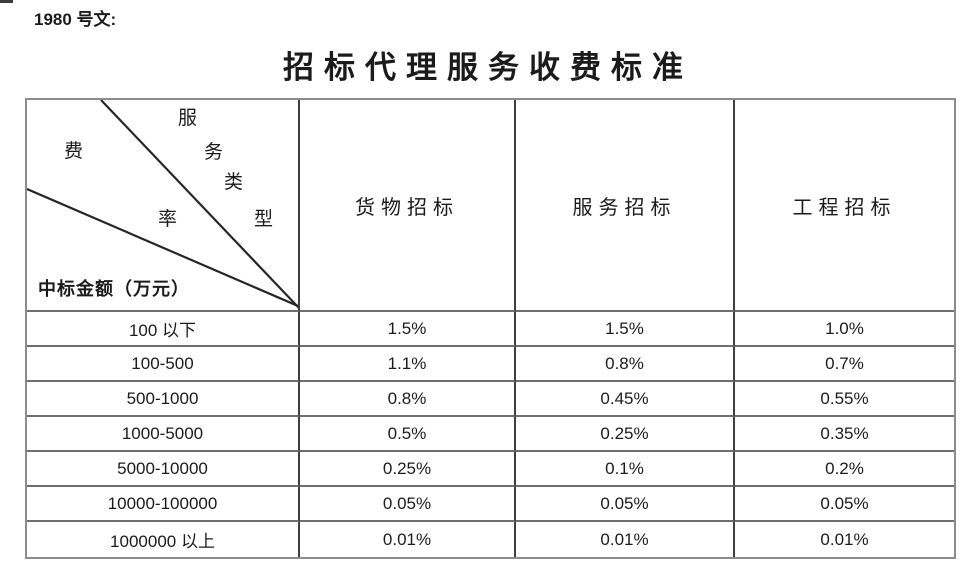 Image resolution: width=976 pixels, height=581 pixels. I want to click on rate-value-cell: 0.35%, so click(844, 434).